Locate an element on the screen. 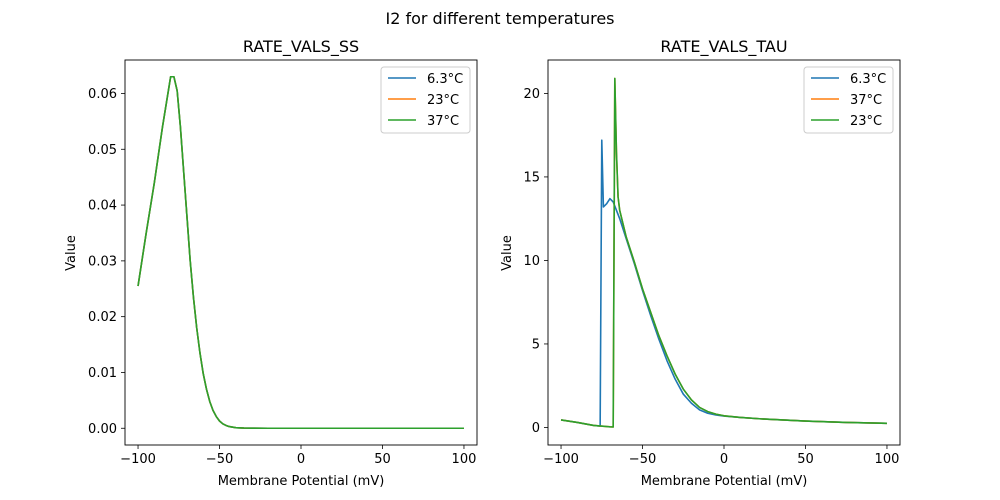 Image resolution: width=1000 pixels, height=500 pixels. figure-suptitle: I2 for different temperatures is located at coordinates (499, 18).